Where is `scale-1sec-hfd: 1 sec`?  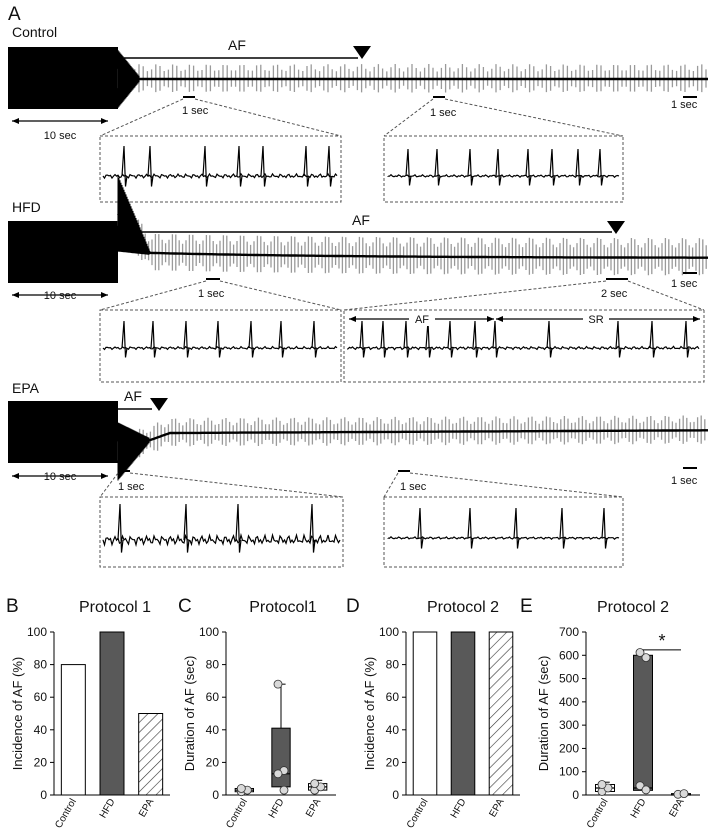
scale-1sec-hfd: 1 sec is located at coordinates (684, 284).